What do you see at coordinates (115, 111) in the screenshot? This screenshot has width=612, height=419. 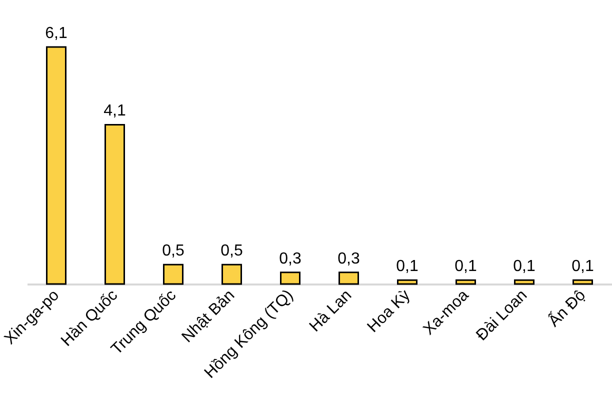 I see `data-label: 4,1` at bounding box center [115, 111].